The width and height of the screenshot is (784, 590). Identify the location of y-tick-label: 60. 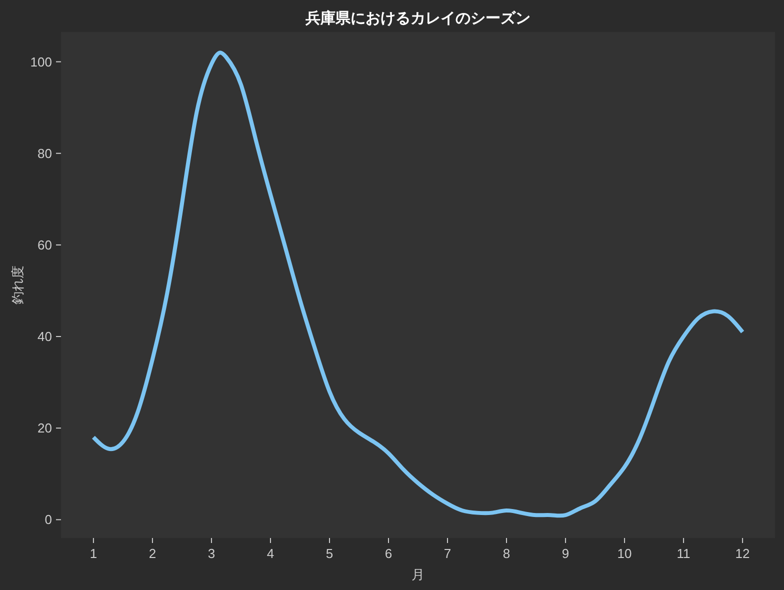
(45, 244).